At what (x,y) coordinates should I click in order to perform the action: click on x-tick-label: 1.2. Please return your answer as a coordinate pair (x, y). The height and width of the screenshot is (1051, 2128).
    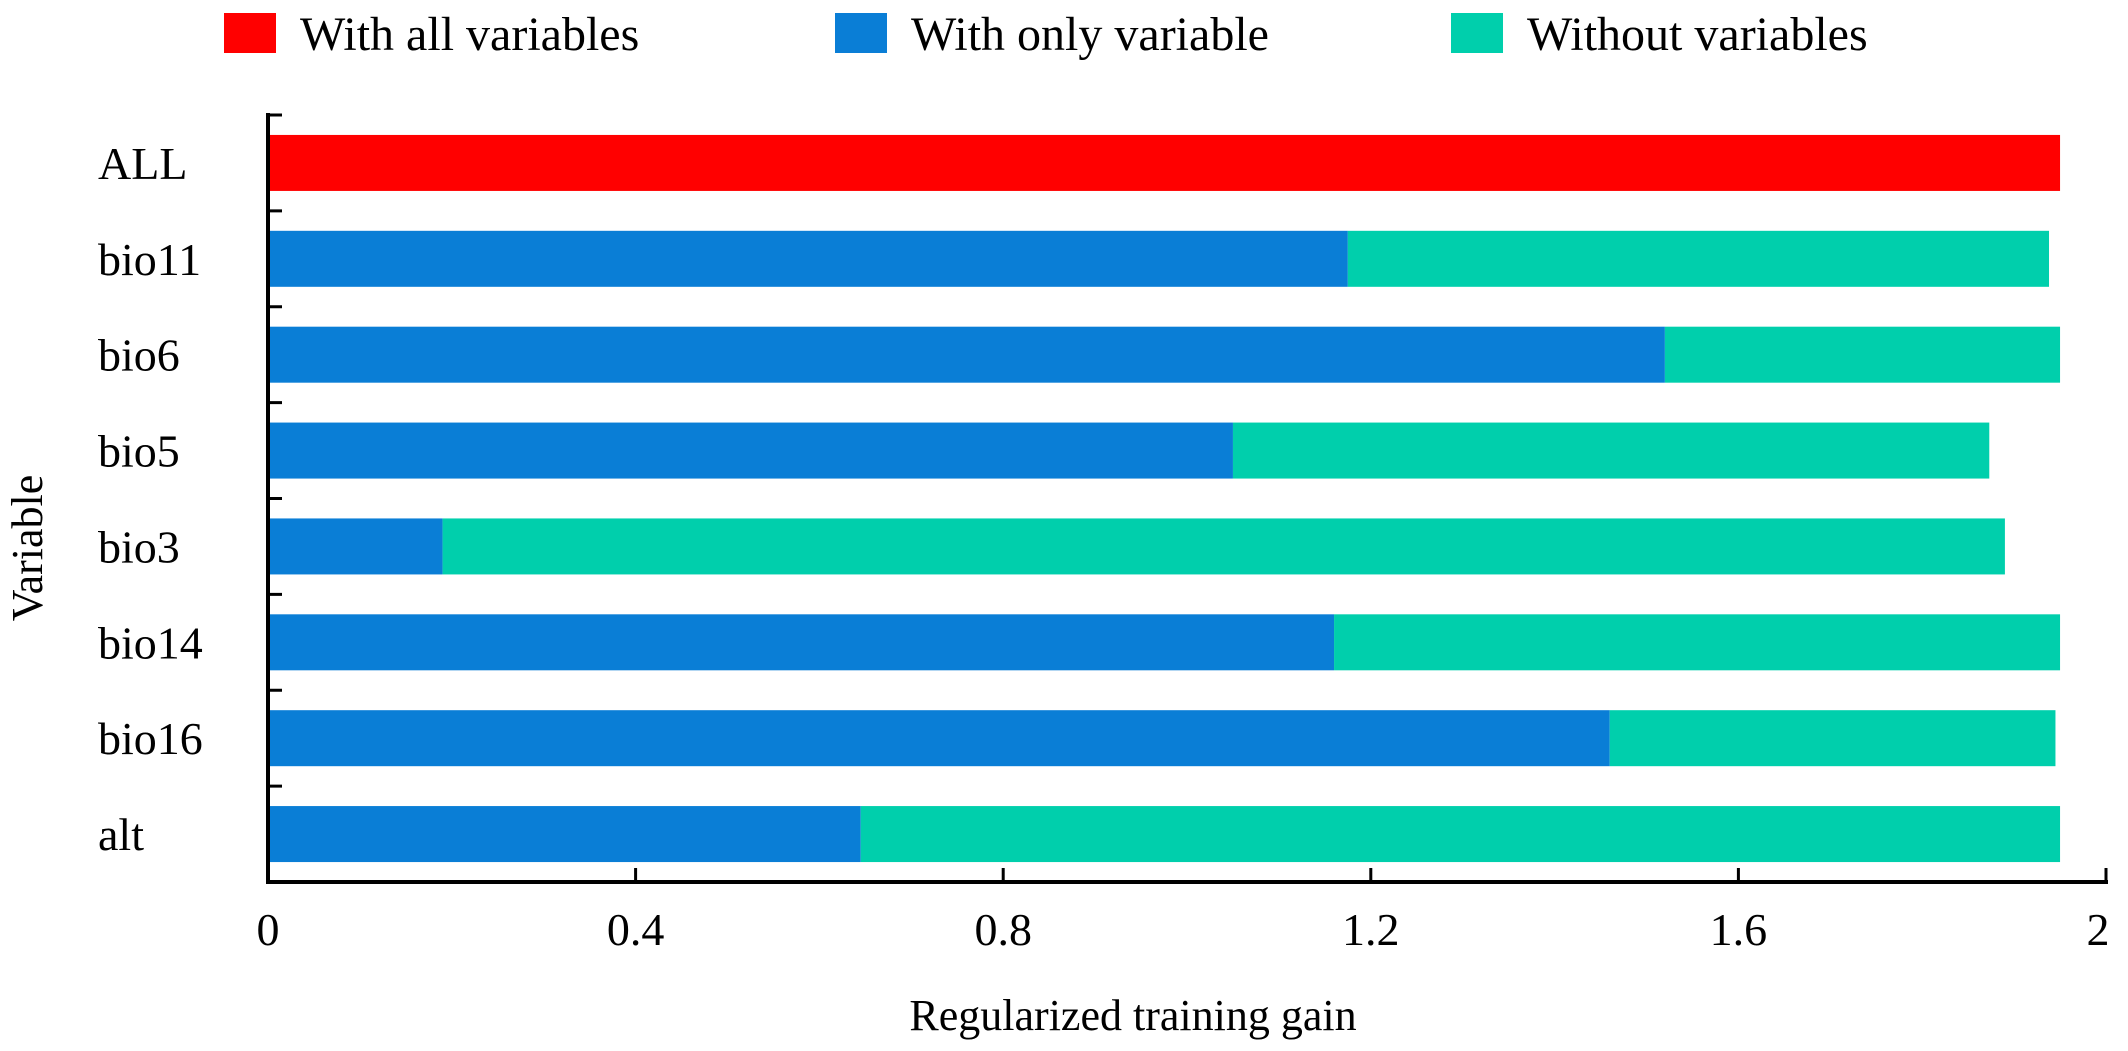
    Looking at the image, I should click on (1371, 929).